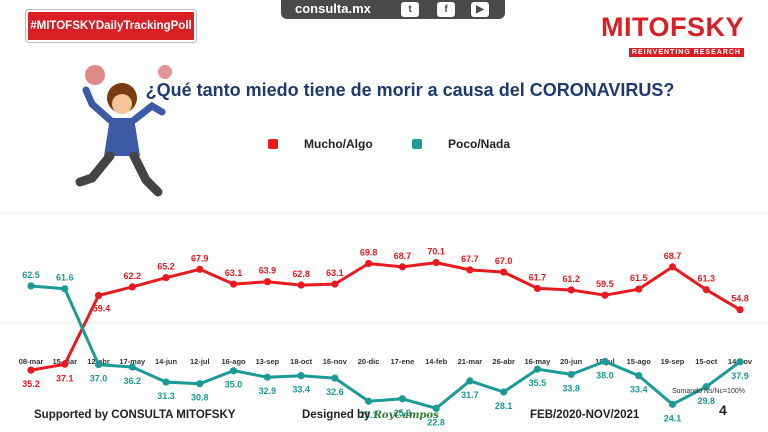 The height and width of the screenshot is (432, 768). I want to click on data-label-poco-nada: 61.6, so click(65, 278).